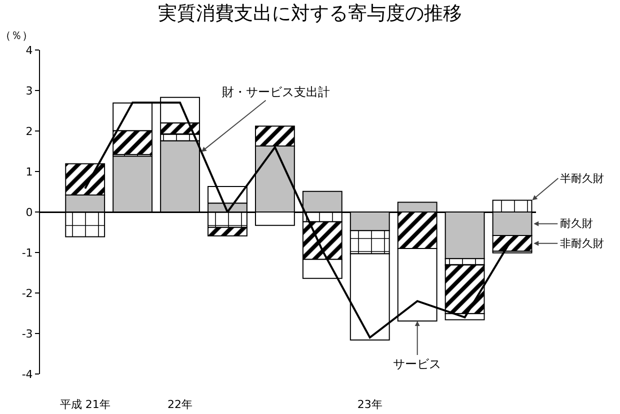  Describe the element at coordinates (310, 13) in the screenshot. I see `chart-title: 実質消費支出に対する寄与度の推移` at that location.